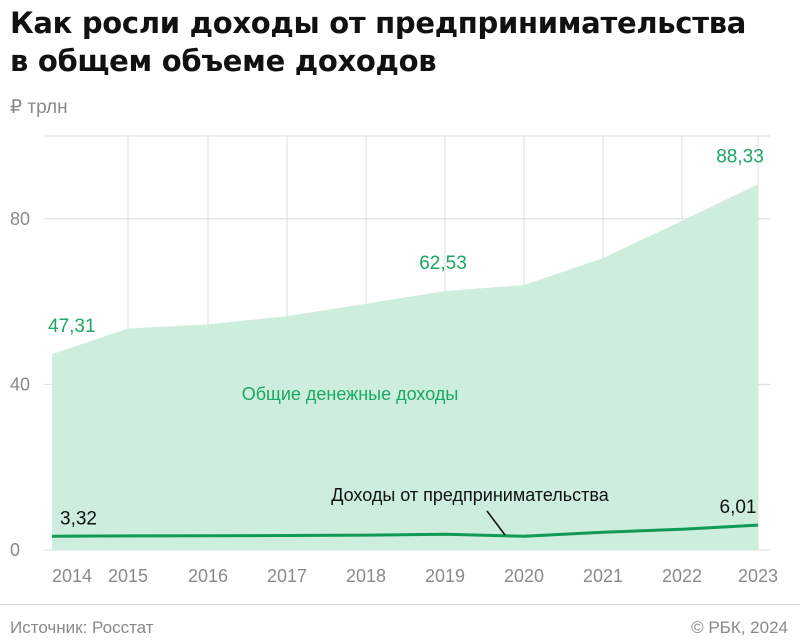 Image resolution: width=800 pixels, height=642 pixels. I want to click on copyright-note: © РБК, 2024, so click(739, 627).